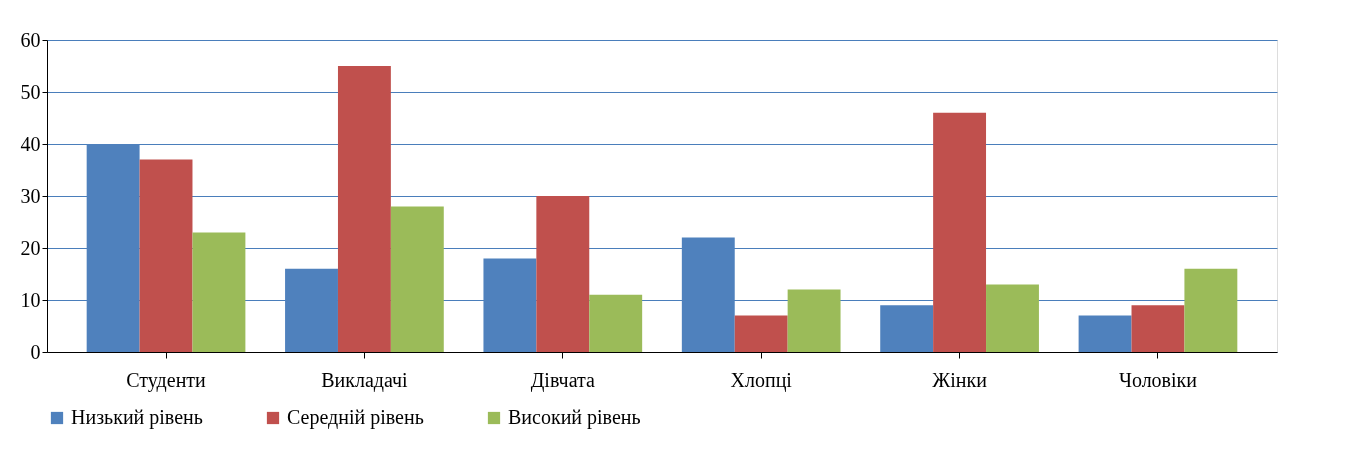  What do you see at coordinates (30, 143) in the screenshot?
I see `y-tick-label: 40` at bounding box center [30, 143].